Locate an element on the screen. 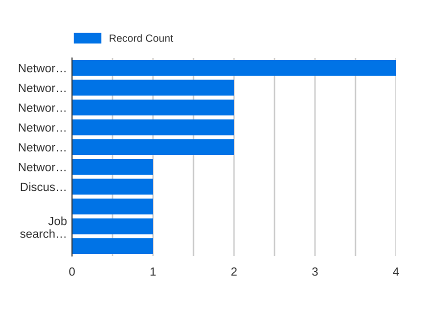 The width and height of the screenshot is (444, 320). x-tick-label: 3 is located at coordinates (315, 271).